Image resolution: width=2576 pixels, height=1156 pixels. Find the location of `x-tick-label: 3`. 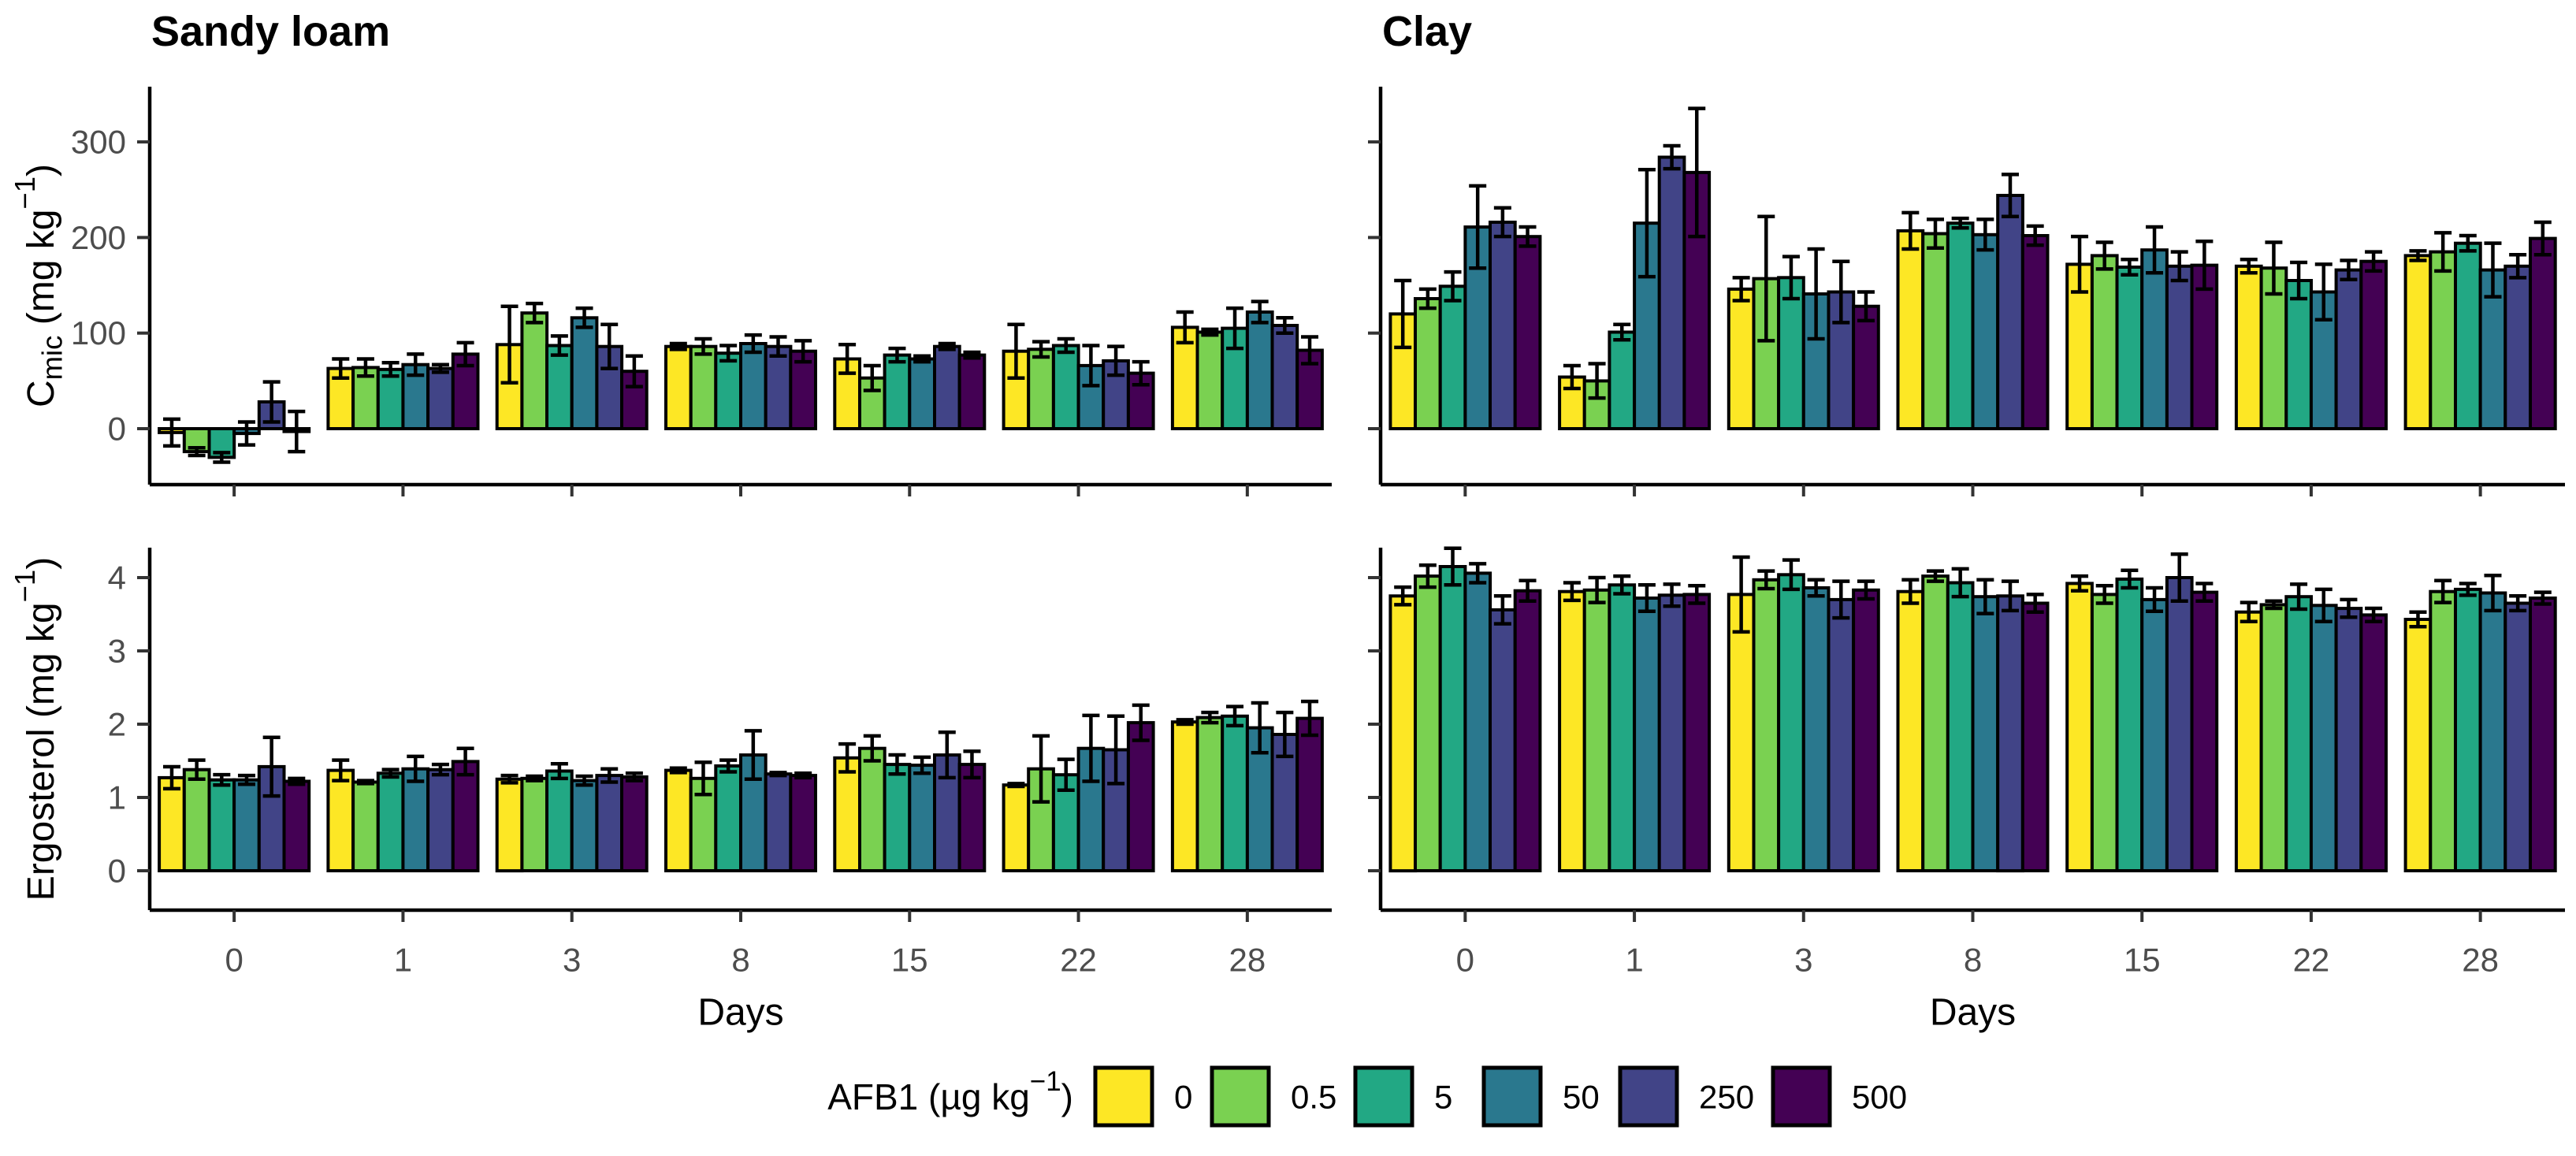

x-tick-label: 3 is located at coordinates (1803, 960).